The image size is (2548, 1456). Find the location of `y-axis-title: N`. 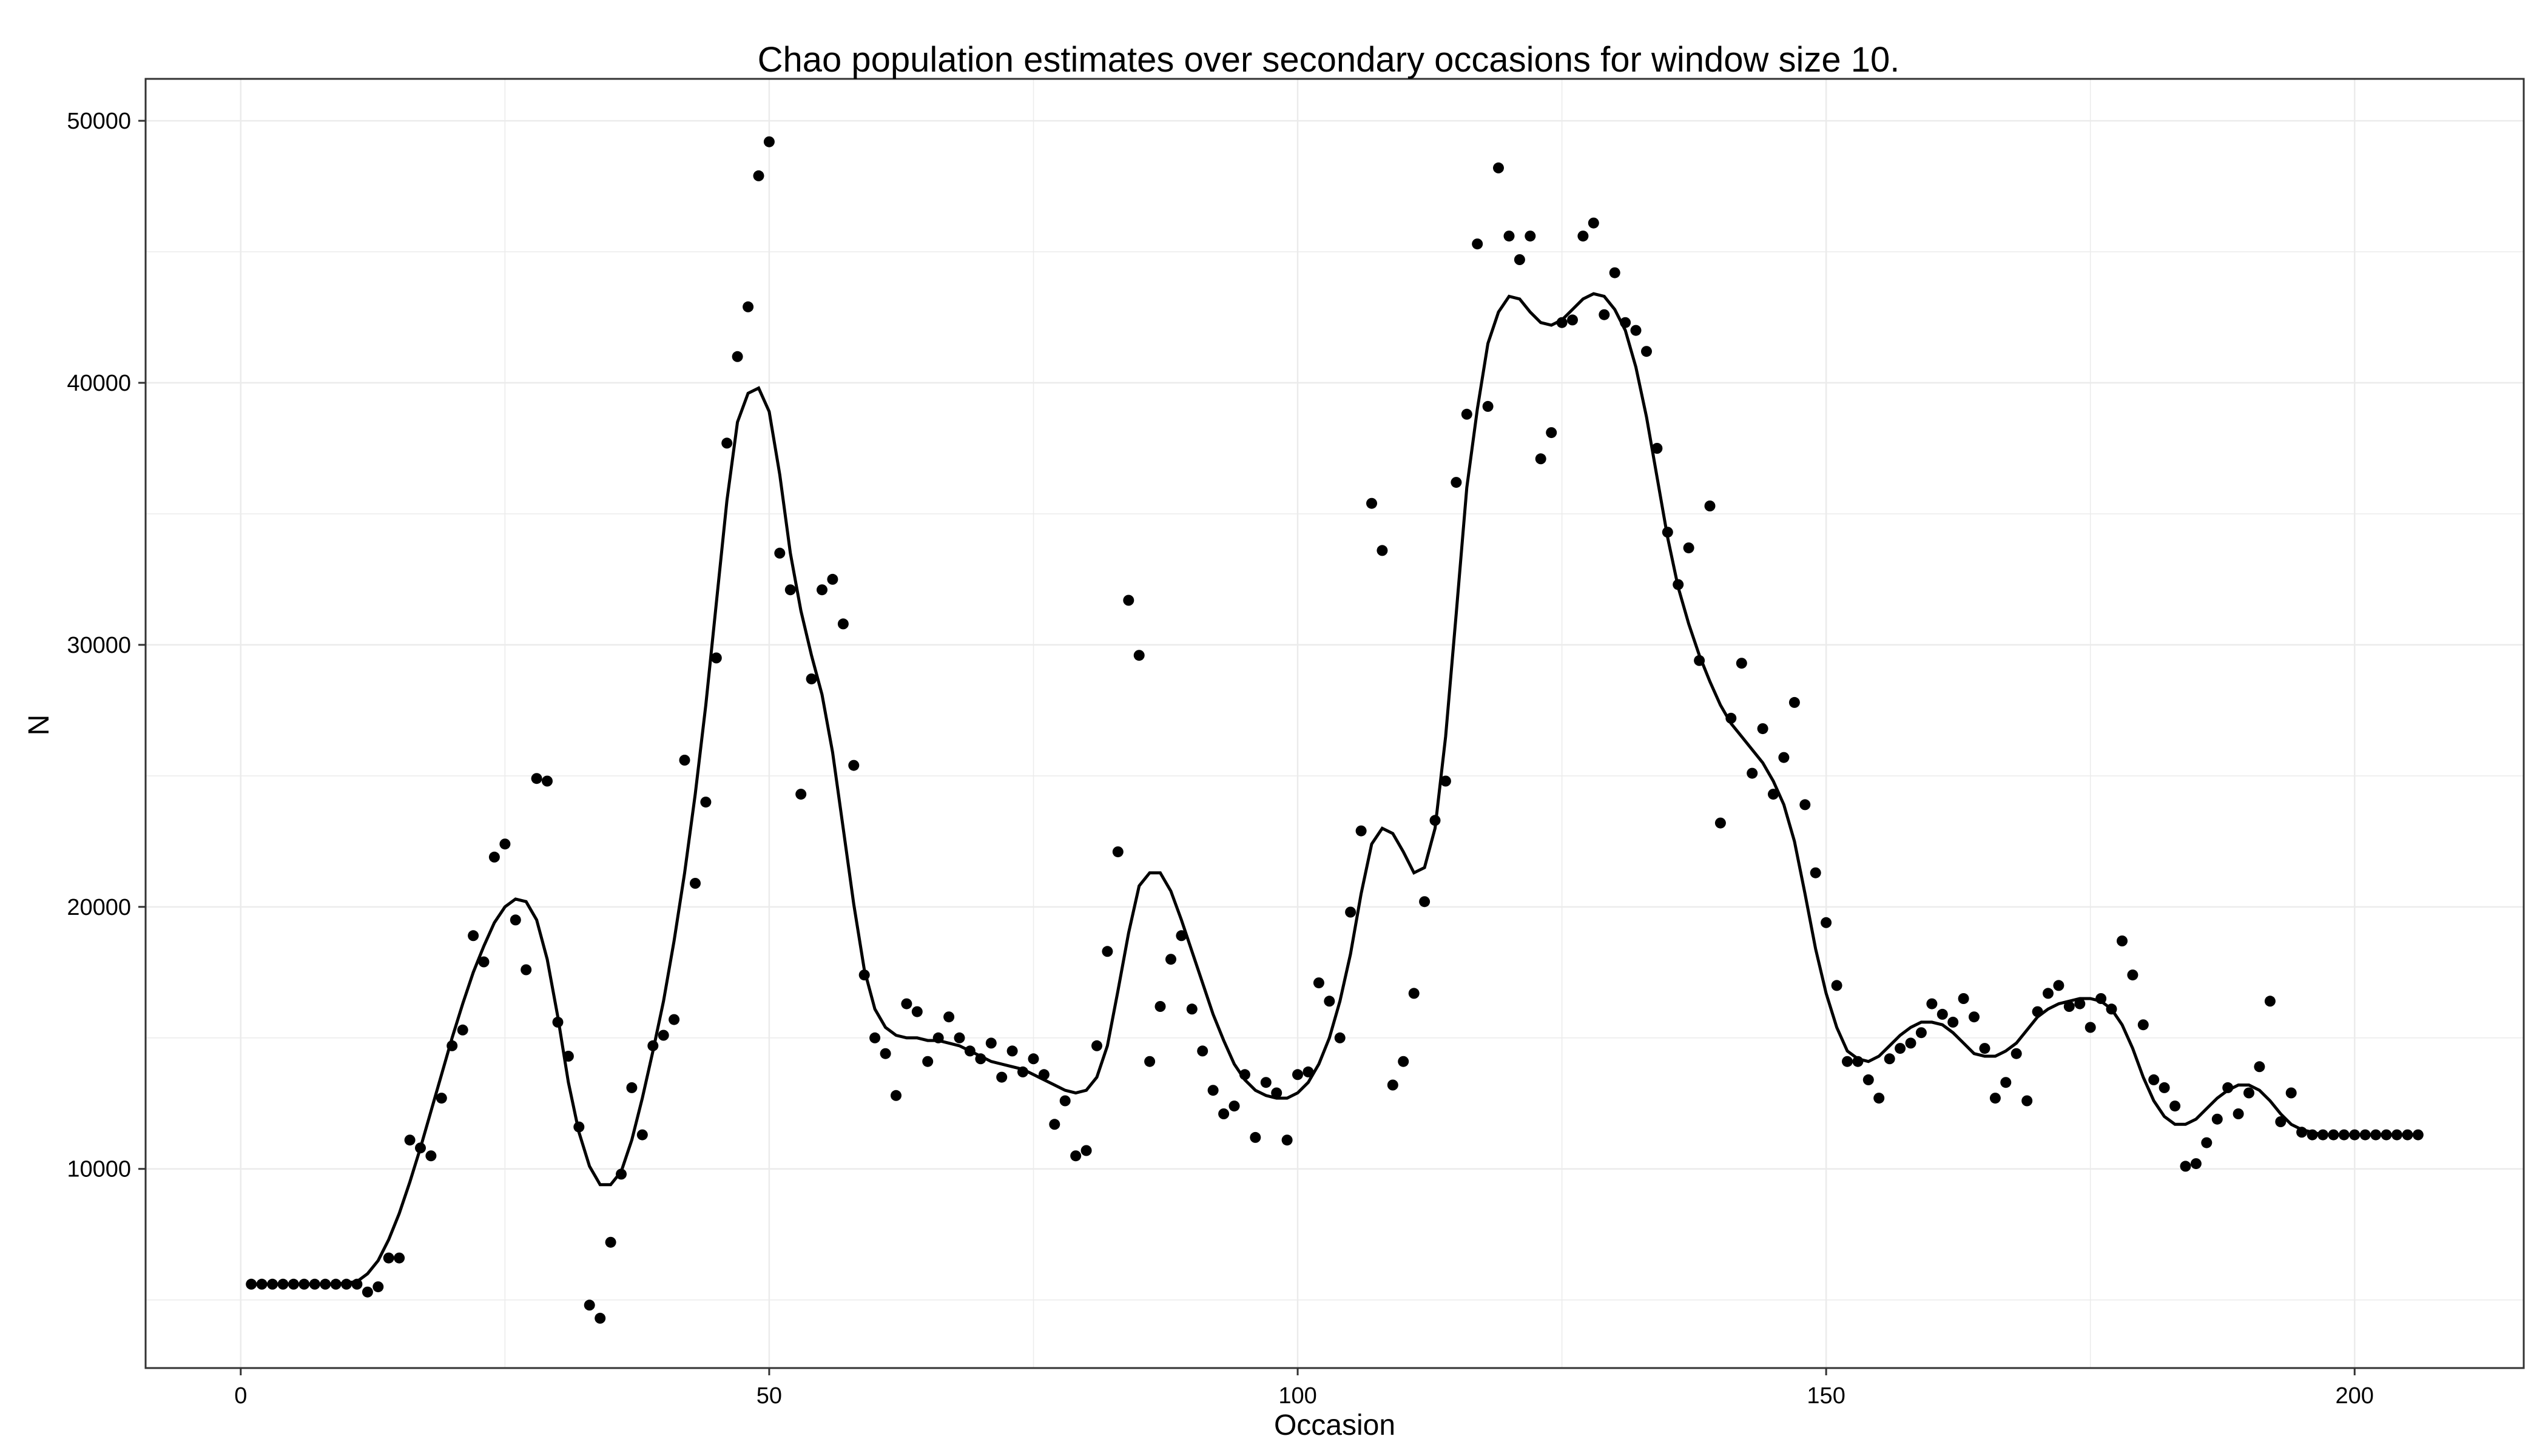

y-axis-title: N is located at coordinates (39, 725).